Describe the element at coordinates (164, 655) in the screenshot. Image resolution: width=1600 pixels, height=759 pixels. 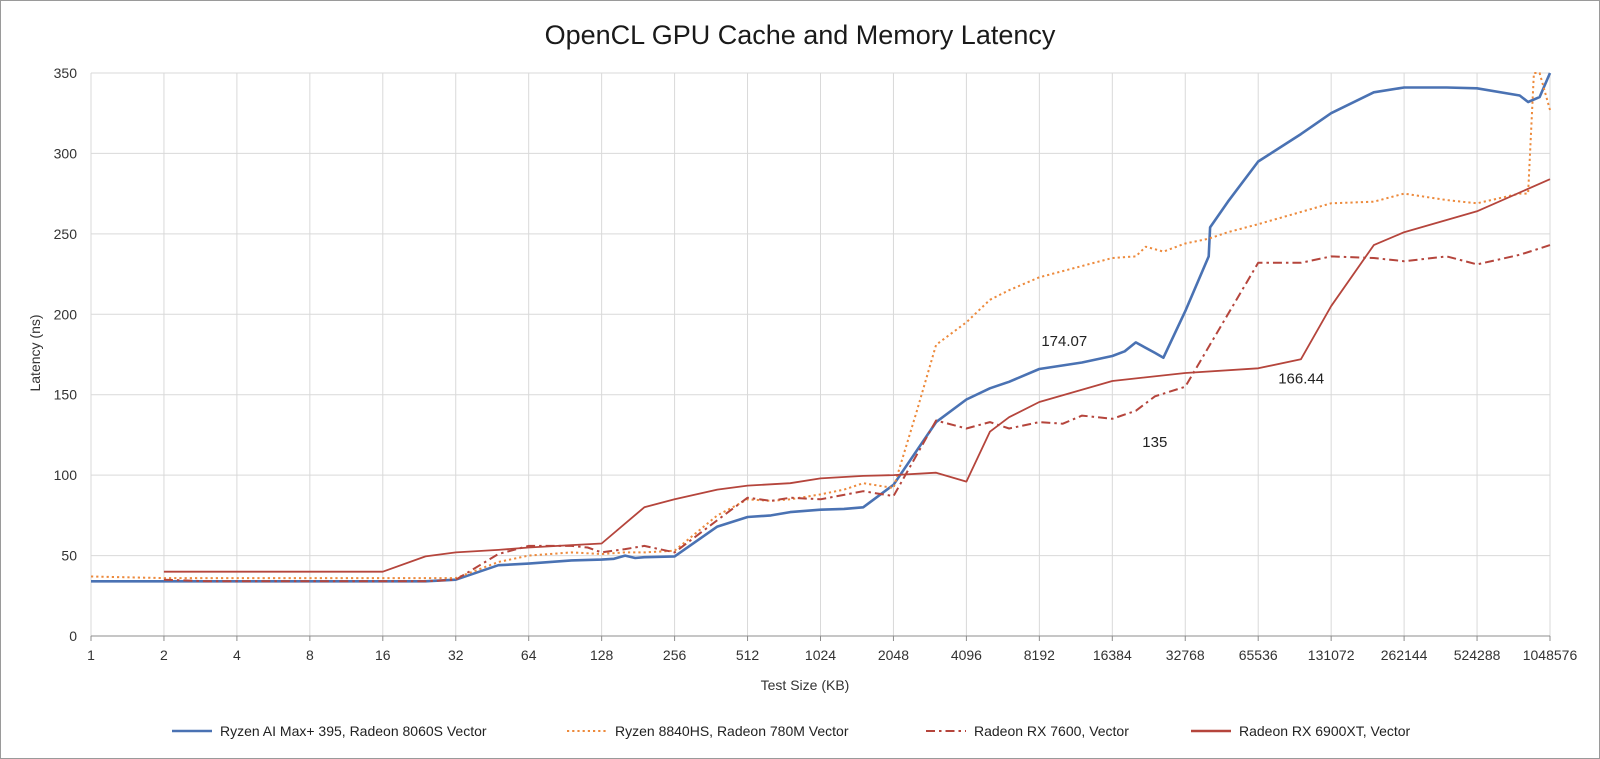
I see `x-tick-label: 2` at that location.